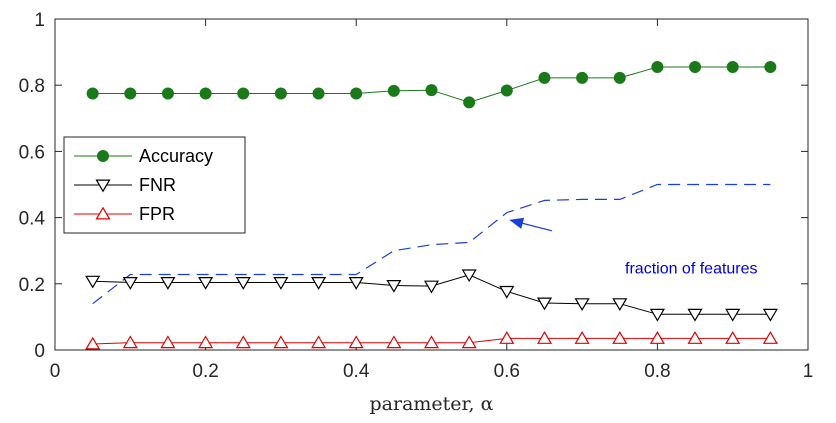  I want to click on x-tick-label: 0.8, so click(657, 371).